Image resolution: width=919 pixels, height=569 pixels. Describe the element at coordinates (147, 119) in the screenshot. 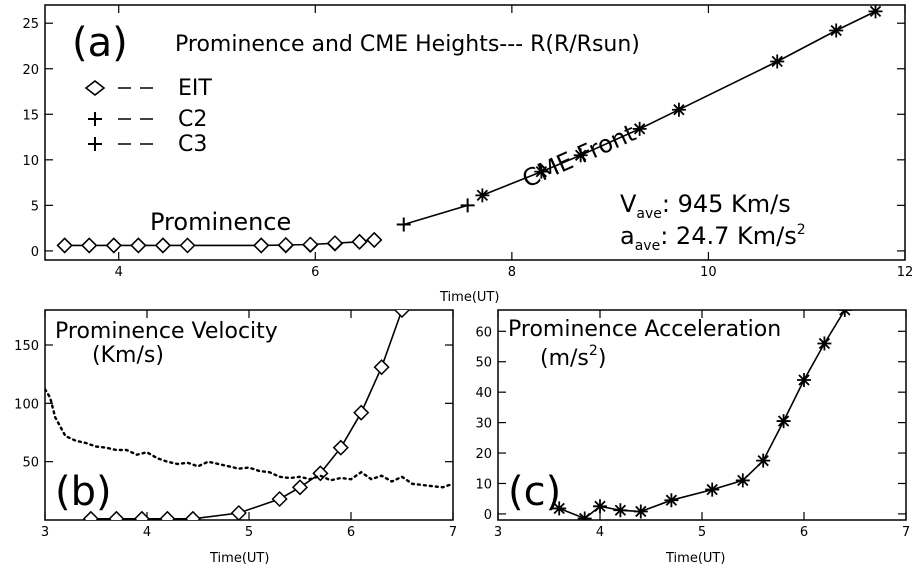

I see `legend-item-c2: C2` at that location.